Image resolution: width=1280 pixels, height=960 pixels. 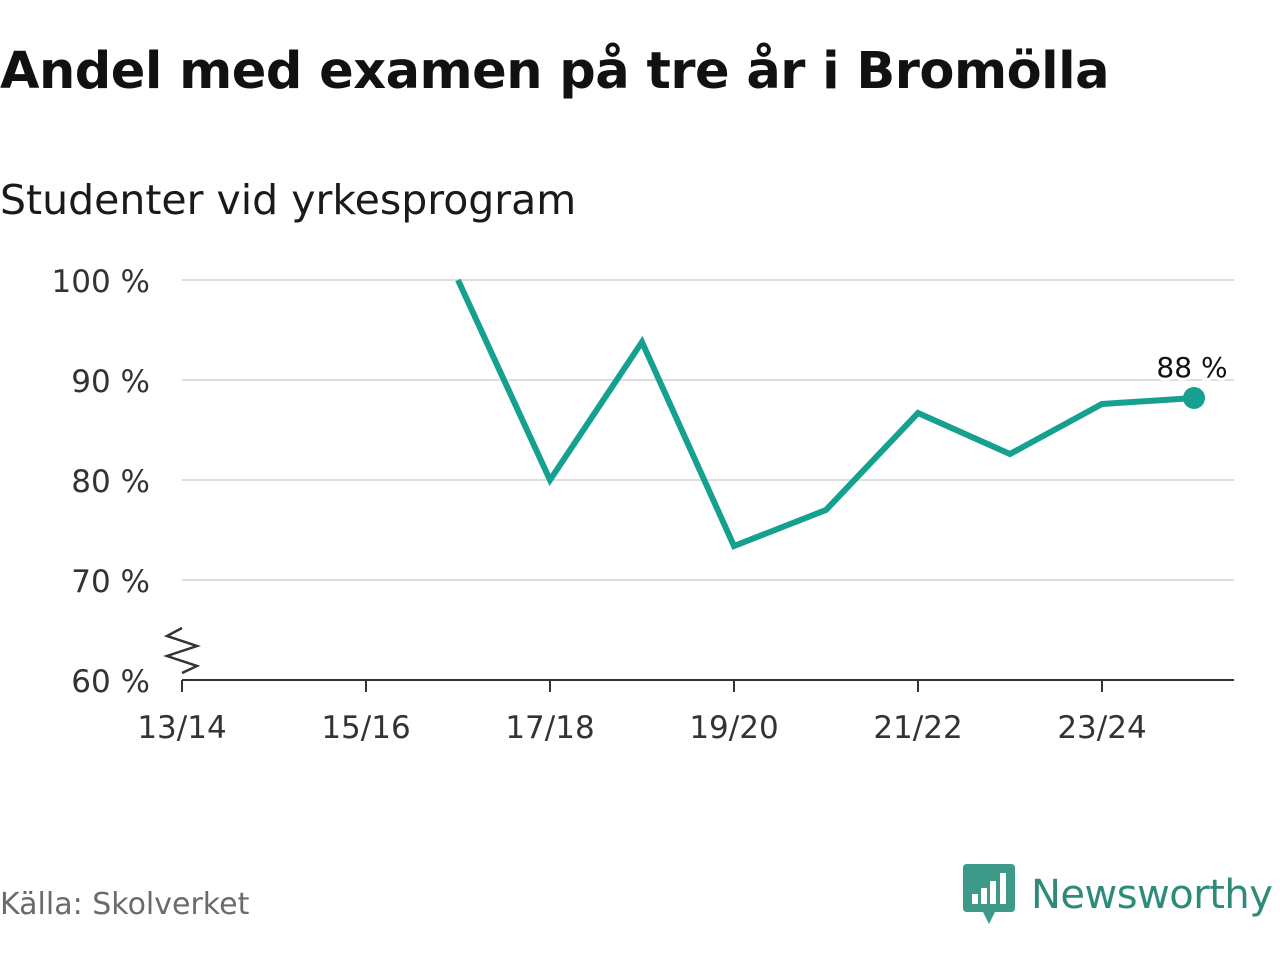 I want to click on y-tick-label: 80 %, so click(x=110, y=482).